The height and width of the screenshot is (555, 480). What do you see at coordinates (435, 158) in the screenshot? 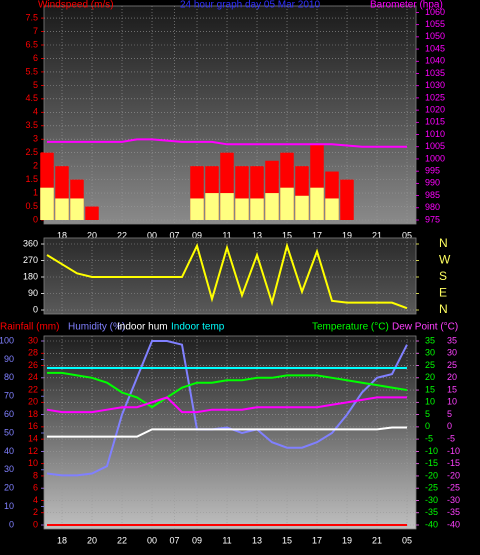
I see `y-tick-label: 1000` at bounding box center [435, 158].